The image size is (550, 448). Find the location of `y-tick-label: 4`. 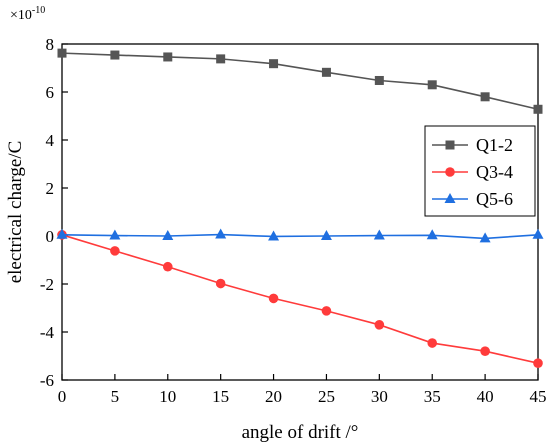

y-tick-label: 4 is located at coordinates (50, 140).